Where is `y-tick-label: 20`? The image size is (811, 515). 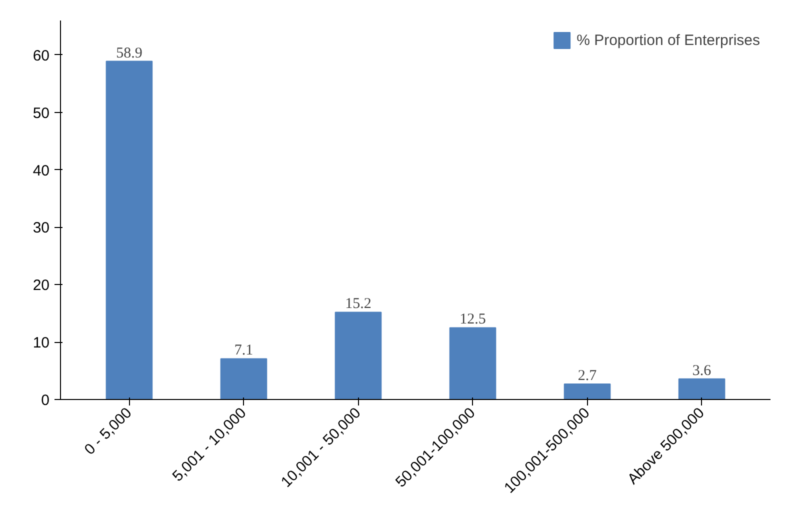
y-tick-label: 20 is located at coordinates (41, 285).